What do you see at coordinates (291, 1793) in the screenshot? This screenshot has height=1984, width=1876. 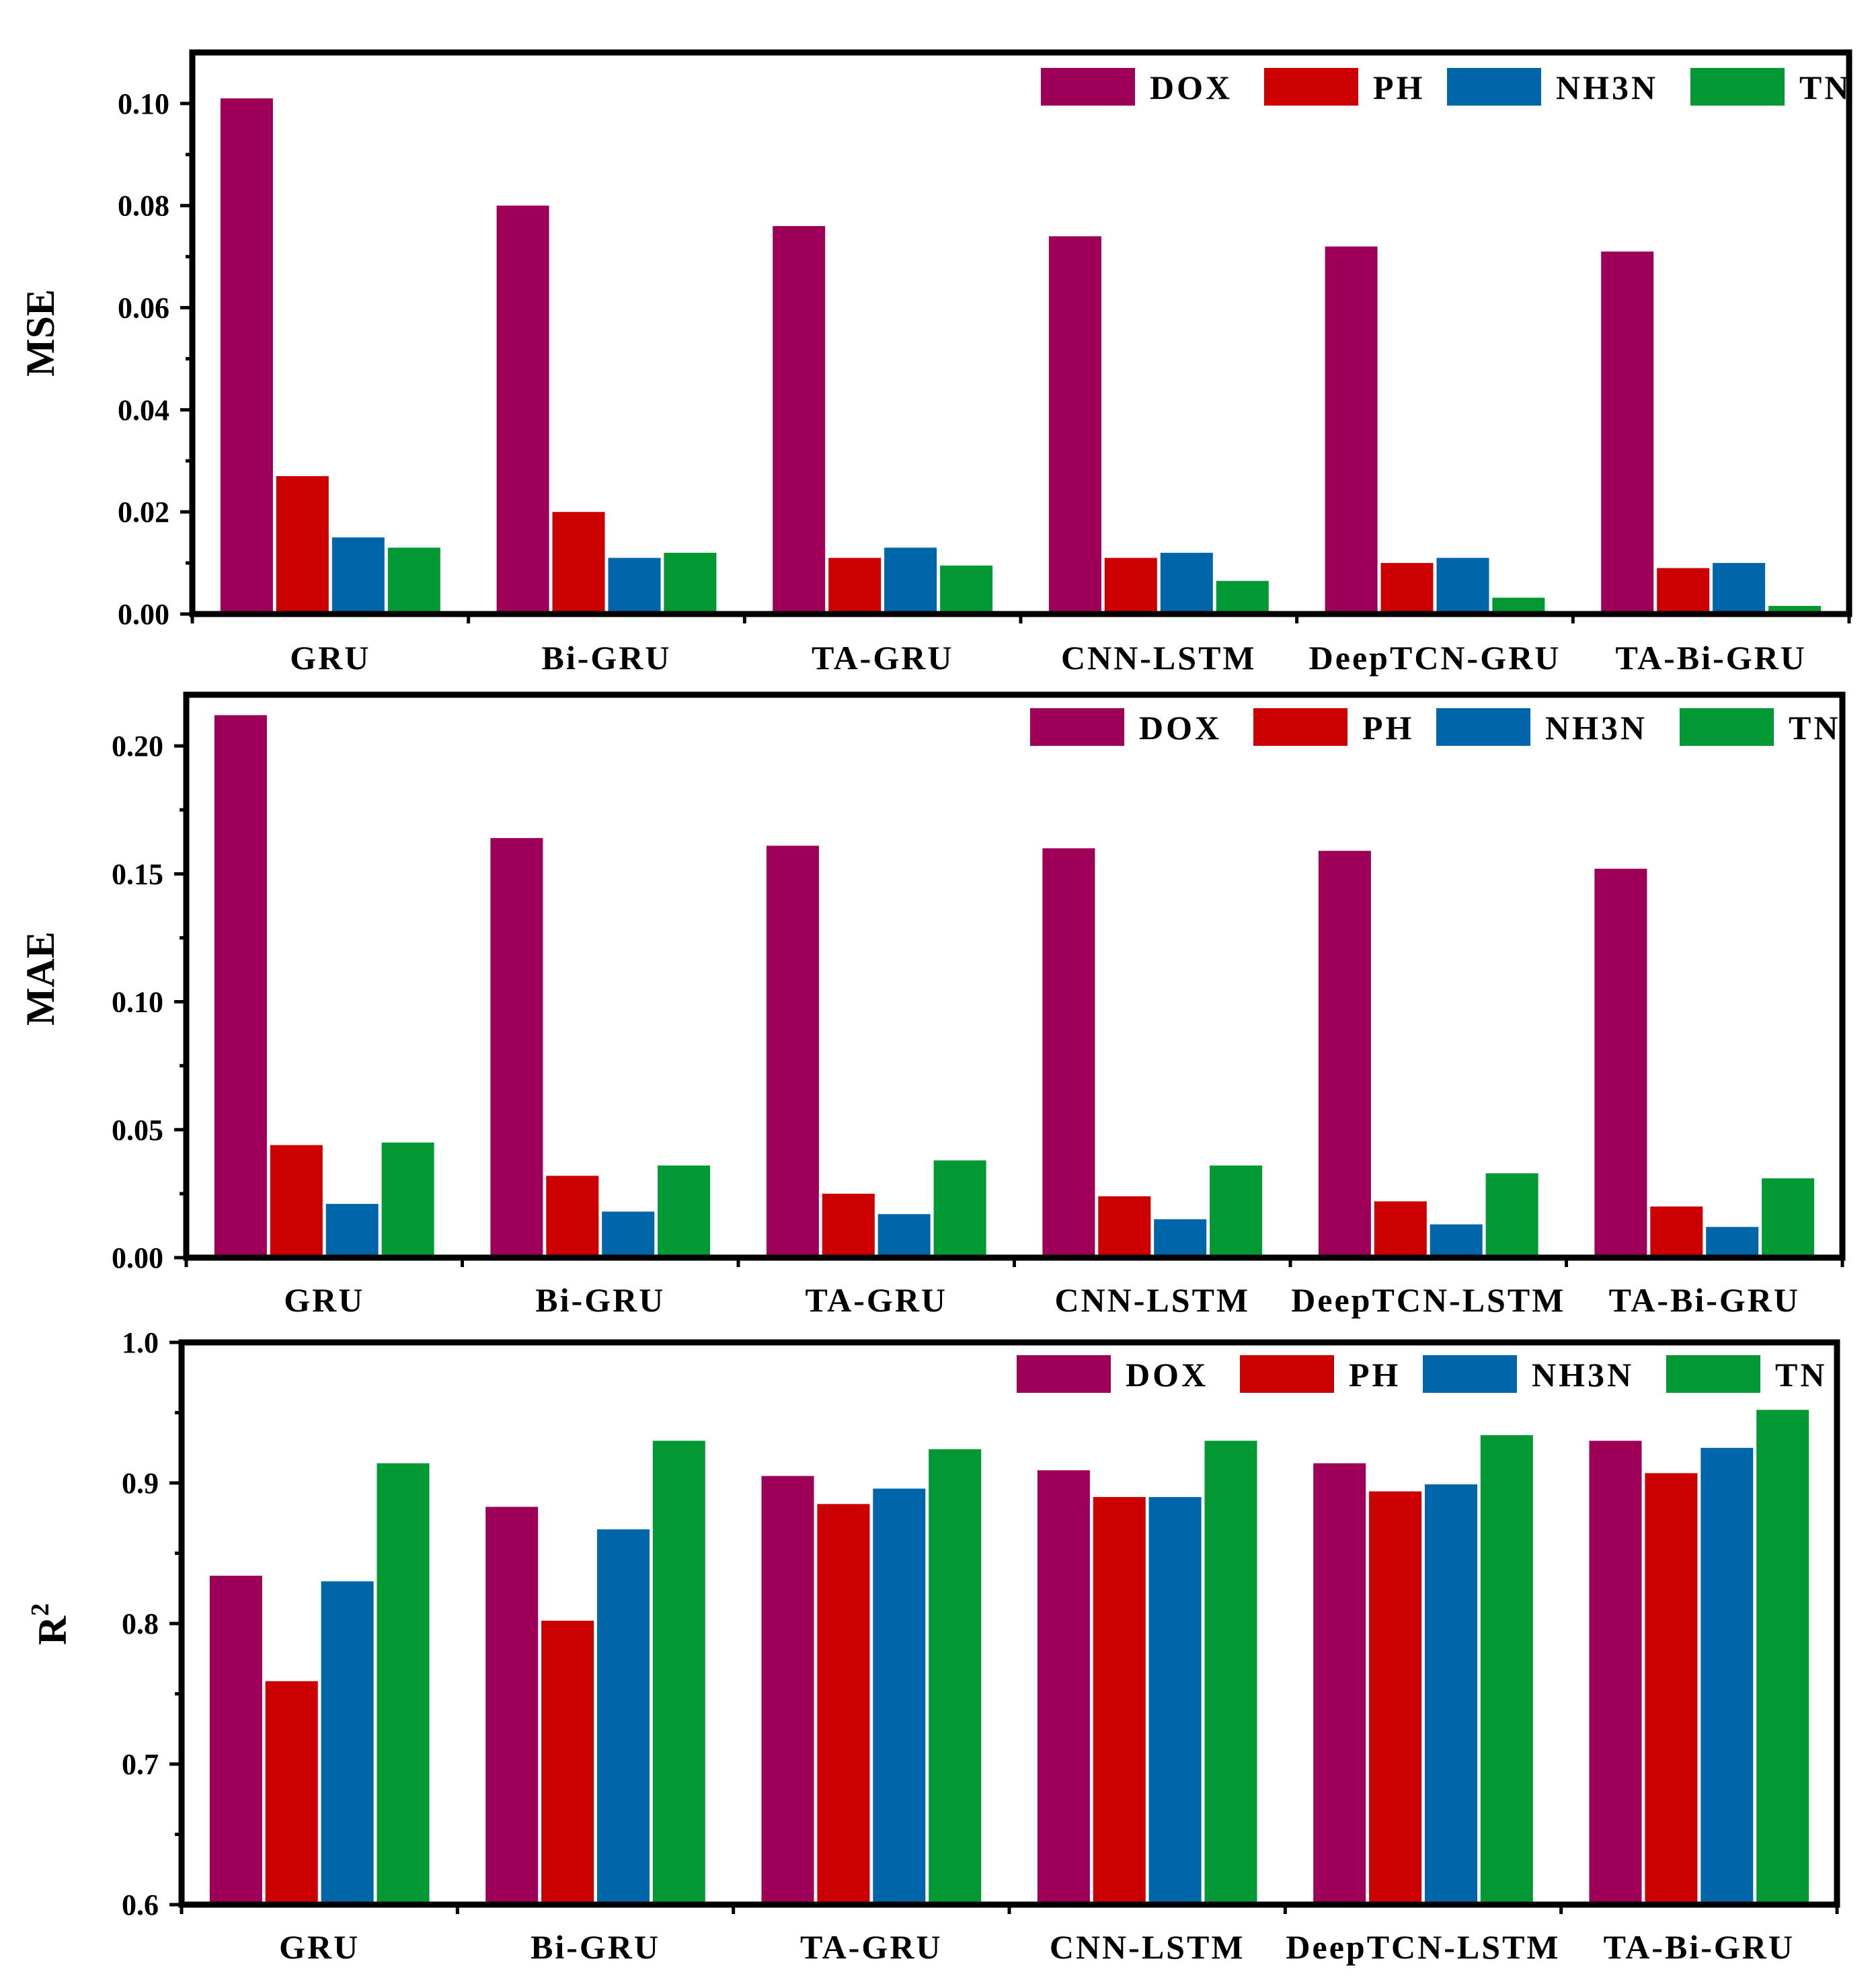 I see `bar-ph-gru` at bounding box center [291, 1793].